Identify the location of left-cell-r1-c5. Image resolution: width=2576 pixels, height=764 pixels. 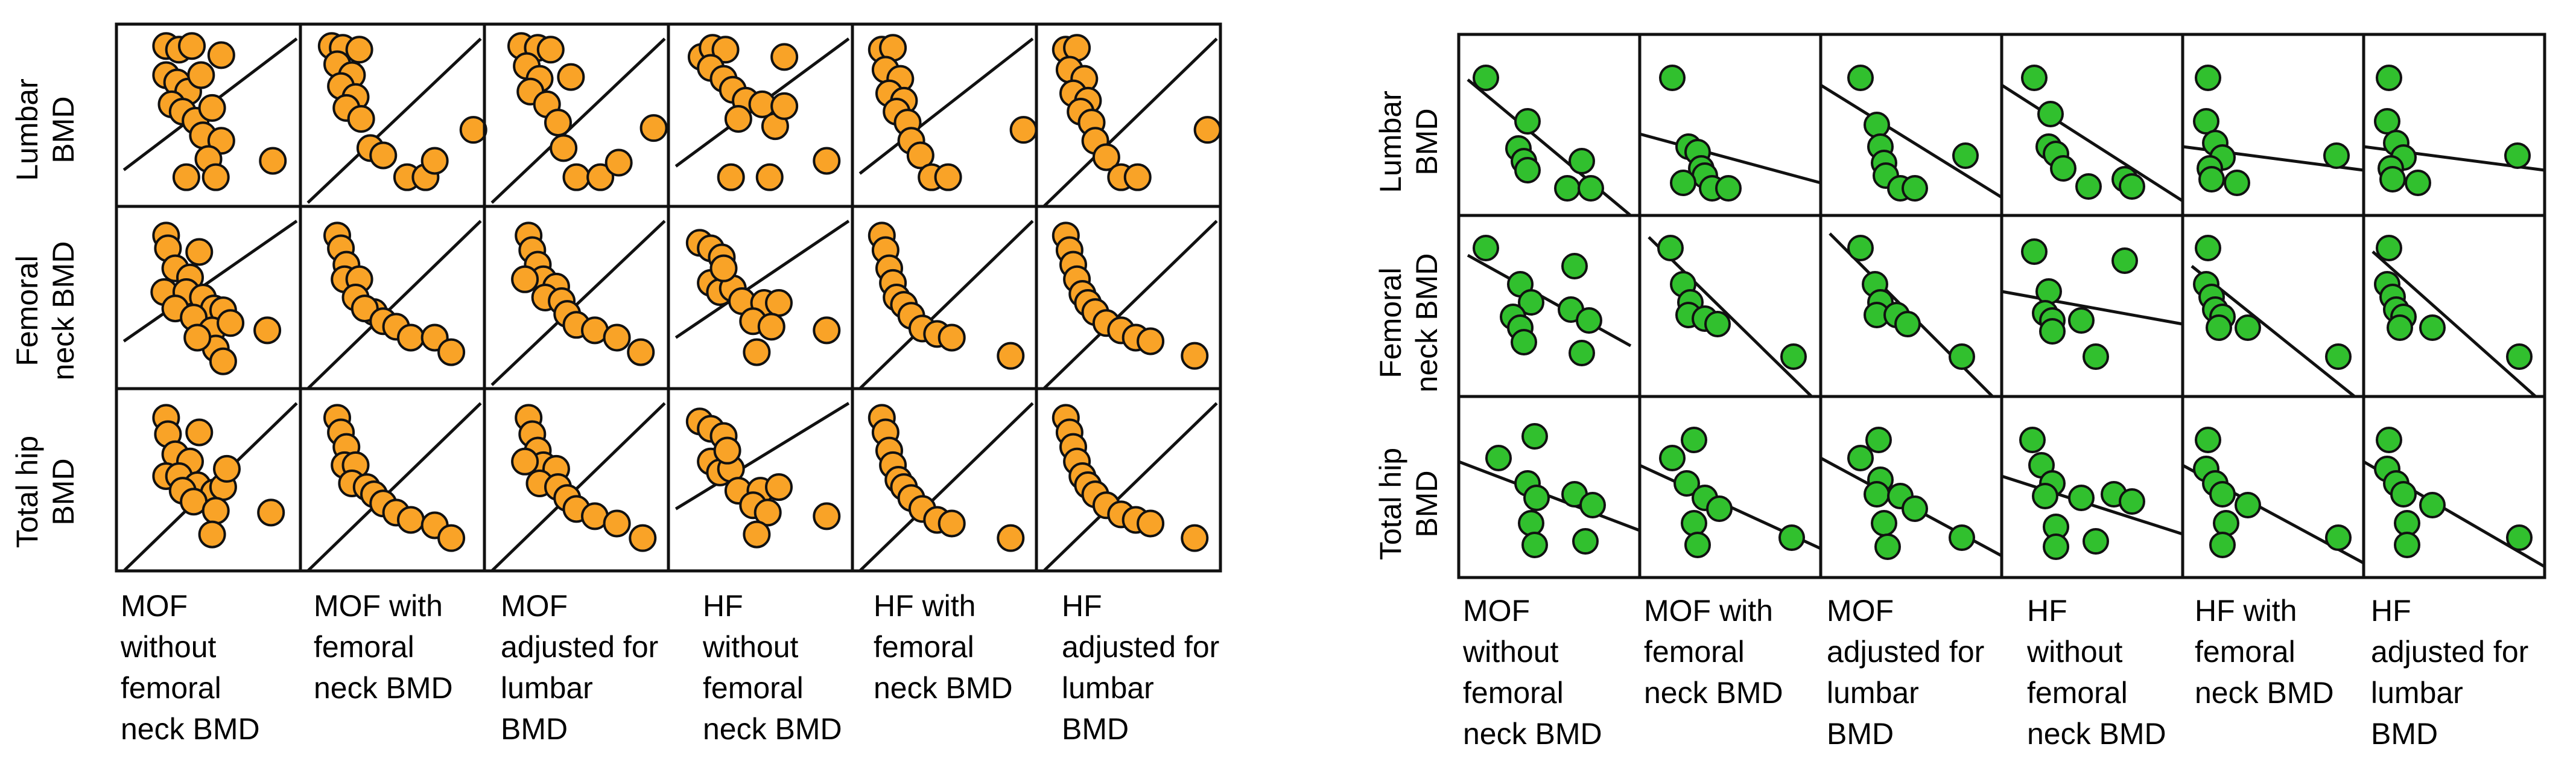
(945, 115).